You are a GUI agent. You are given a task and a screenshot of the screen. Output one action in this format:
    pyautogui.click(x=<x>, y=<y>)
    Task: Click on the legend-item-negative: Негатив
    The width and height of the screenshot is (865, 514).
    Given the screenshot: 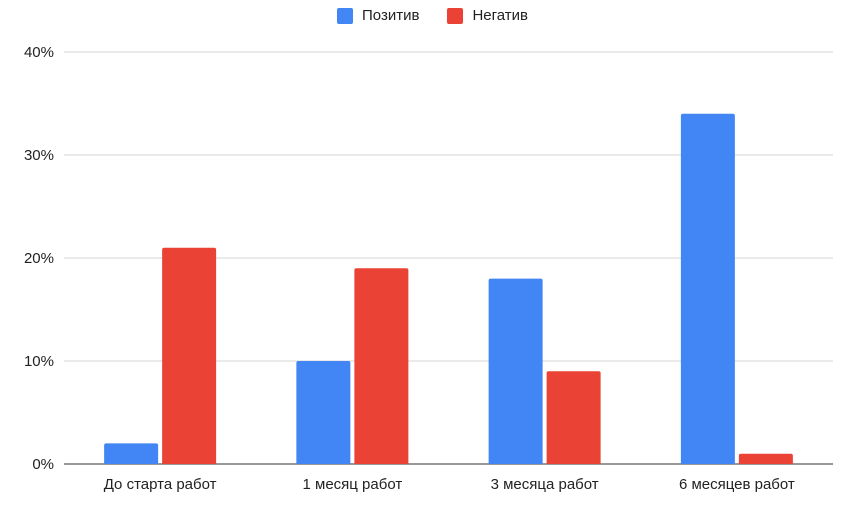 What is the action you would take?
    pyautogui.click(x=487, y=15)
    